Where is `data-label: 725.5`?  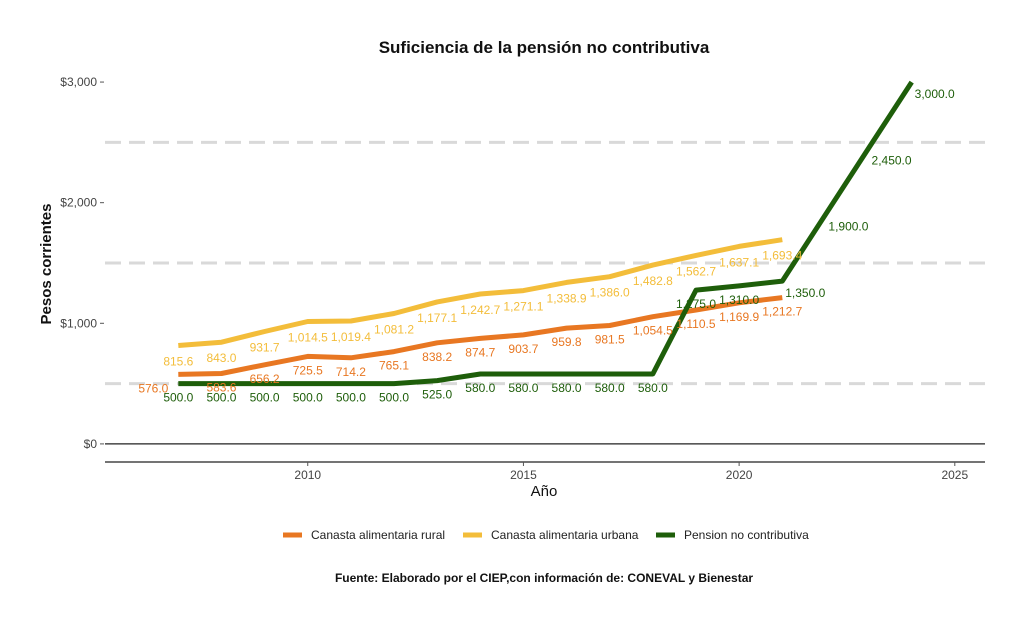 data-label: 725.5 is located at coordinates (308, 370).